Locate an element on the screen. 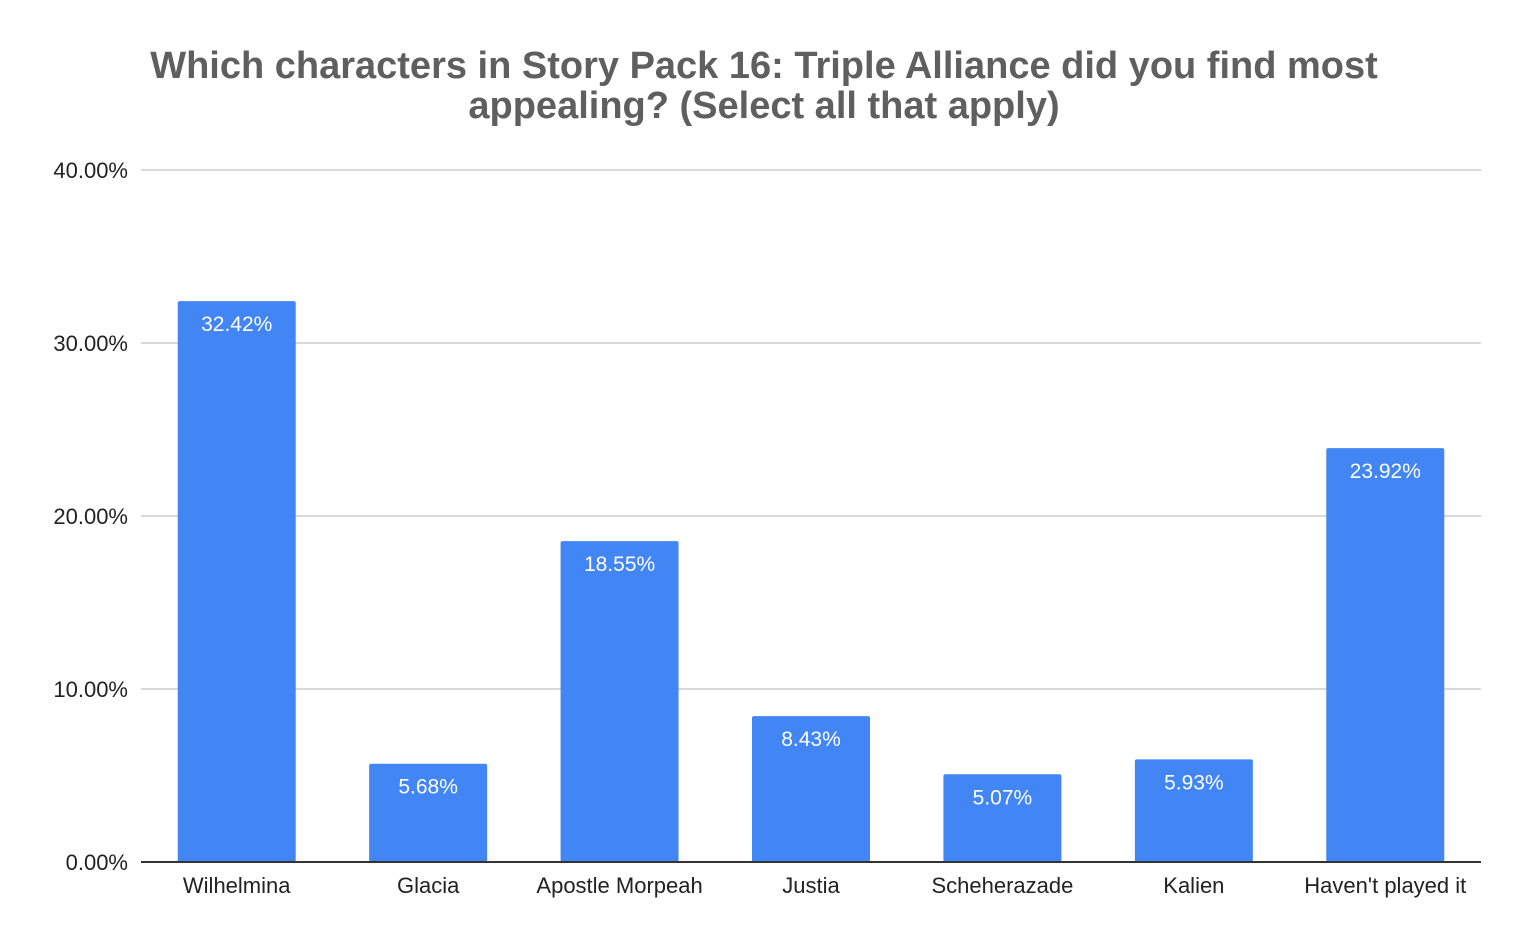 The width and height of the screenshot is (1528, 946). chart-title-line-2: appealing? (Select all that apply) is located at coordinates (763, 106).